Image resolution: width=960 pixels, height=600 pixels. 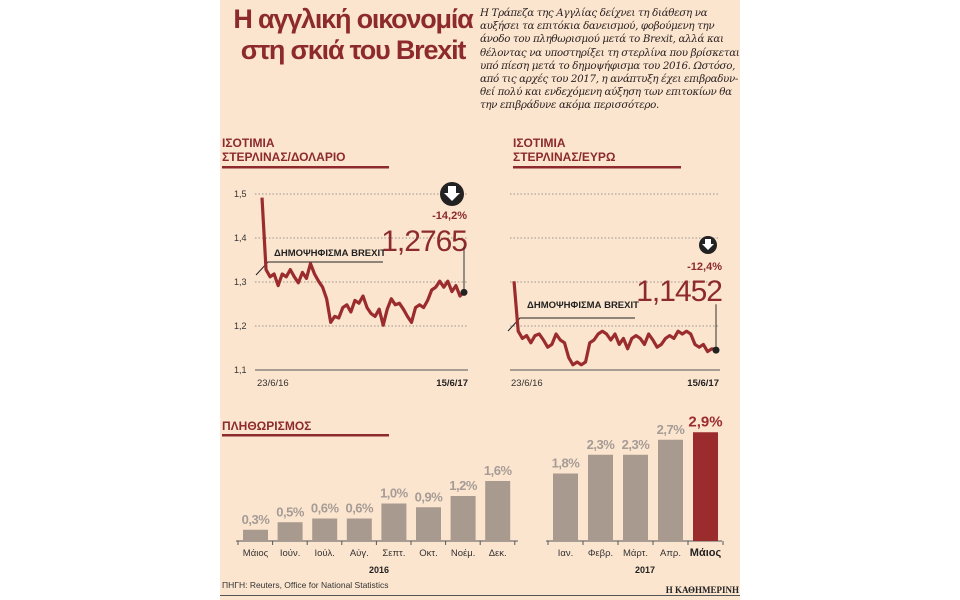 I want to click on month-label: Οκτ., so click(x=428, y=553).